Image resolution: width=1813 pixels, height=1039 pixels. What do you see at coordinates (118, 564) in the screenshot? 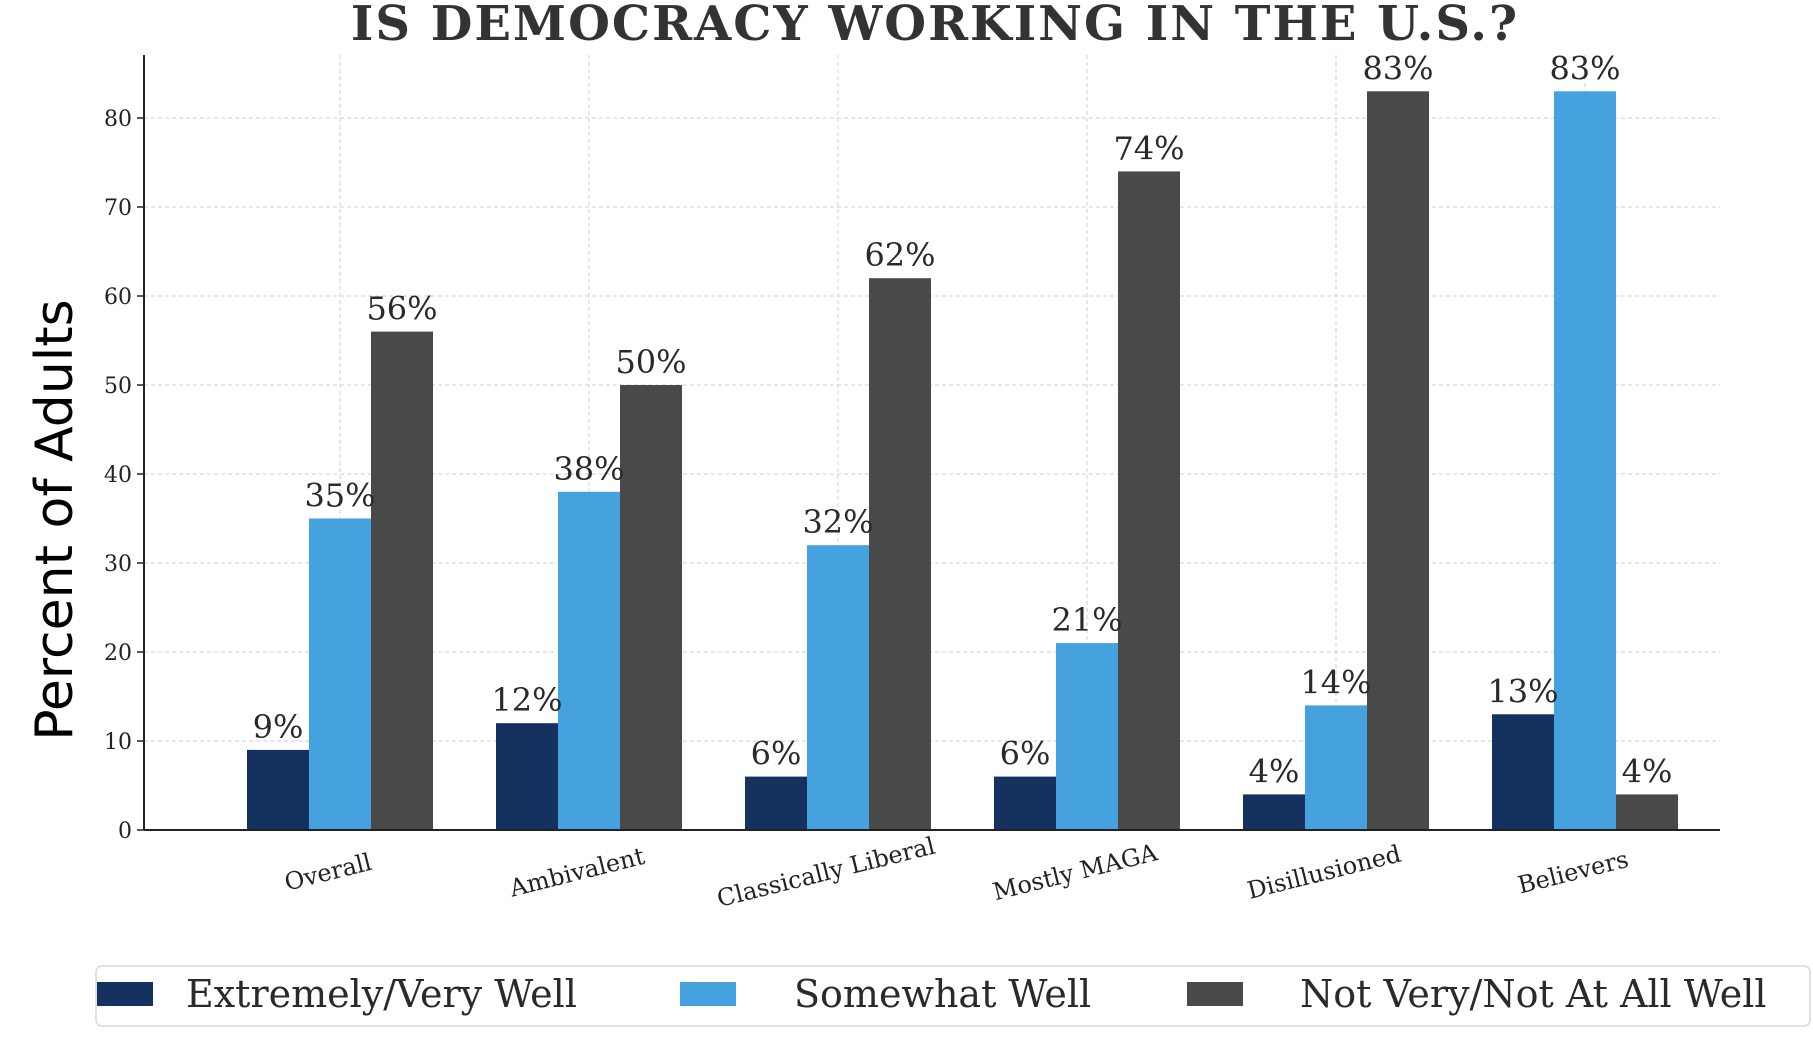
I see `y-tick-label: 30` at bounding box center [118, 564].